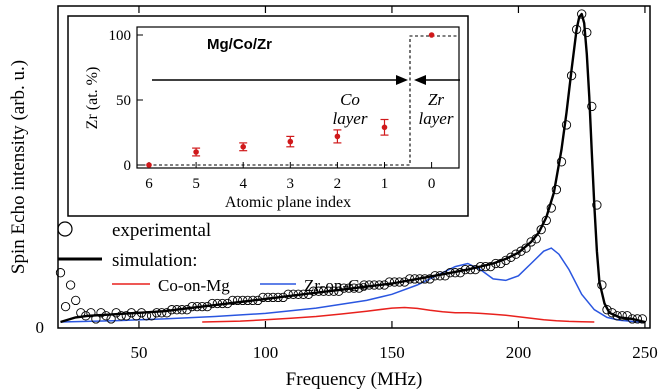  Describe the element at coordinates (436, 118) in the screenshot. I see `zr-layer-label-line2: layer` at that location.